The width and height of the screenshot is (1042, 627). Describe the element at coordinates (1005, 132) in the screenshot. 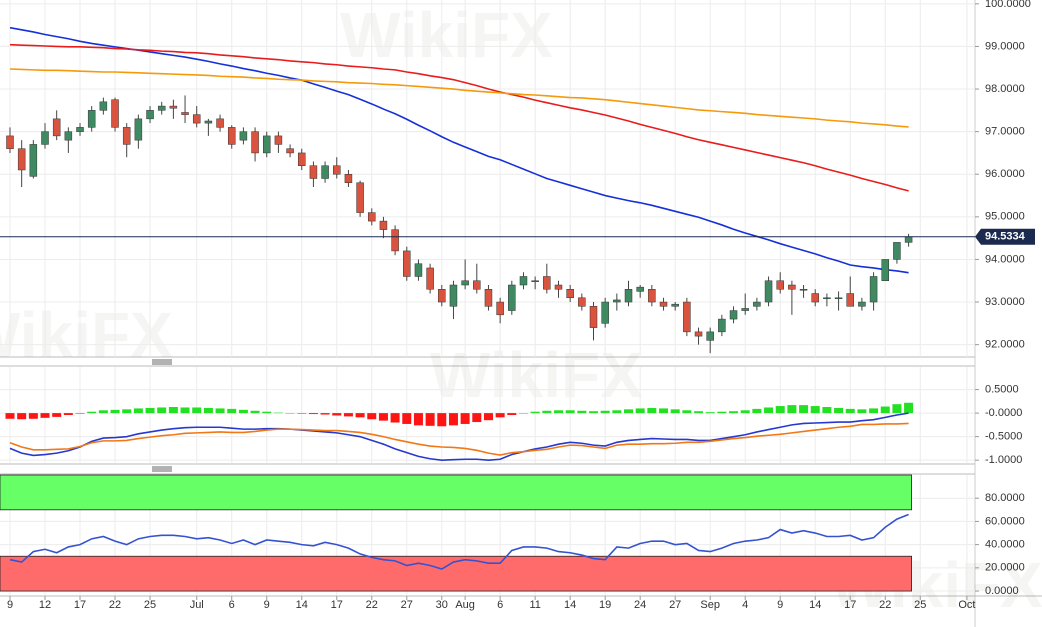

I see `y-tick-label: 97.0000` at that location.